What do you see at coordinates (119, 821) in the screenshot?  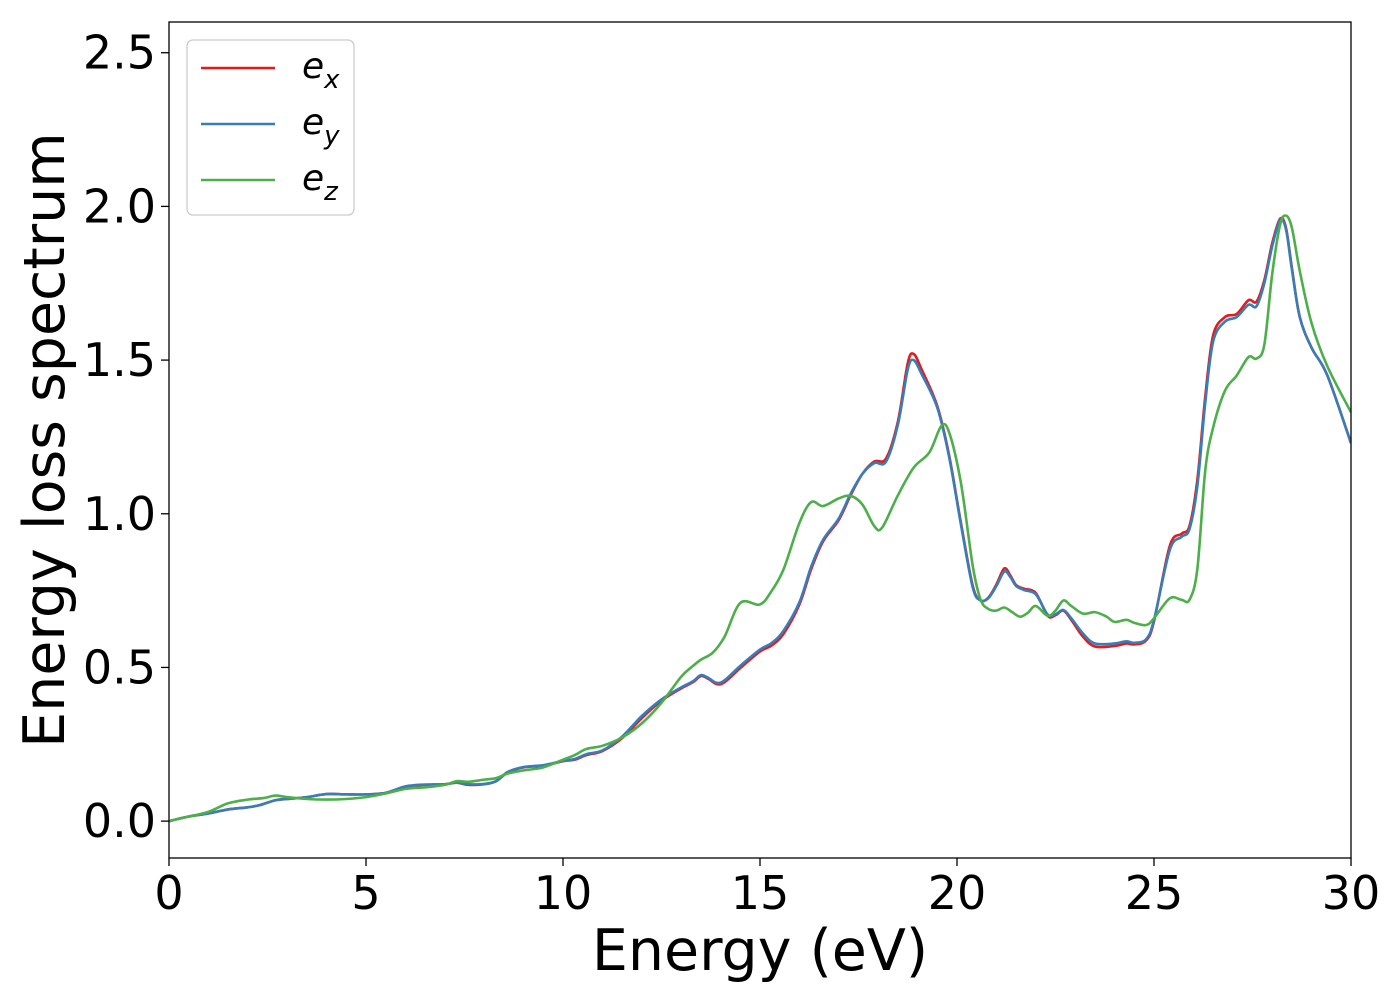 I see `y-tick-label: 0.0` at bounding box center [119, 821].